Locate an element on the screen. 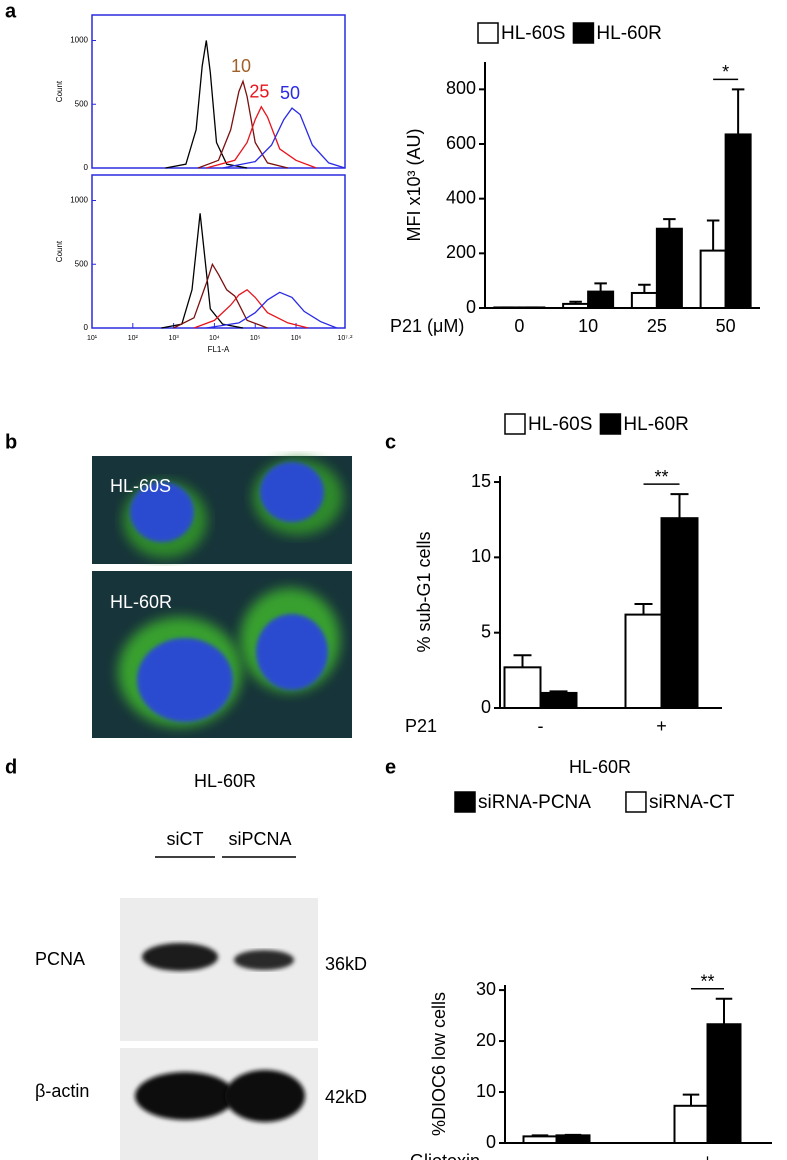 The width and height of the screenshot is (787, 1160). y-tick-label: 1000 is located at coordinates (79, 200).